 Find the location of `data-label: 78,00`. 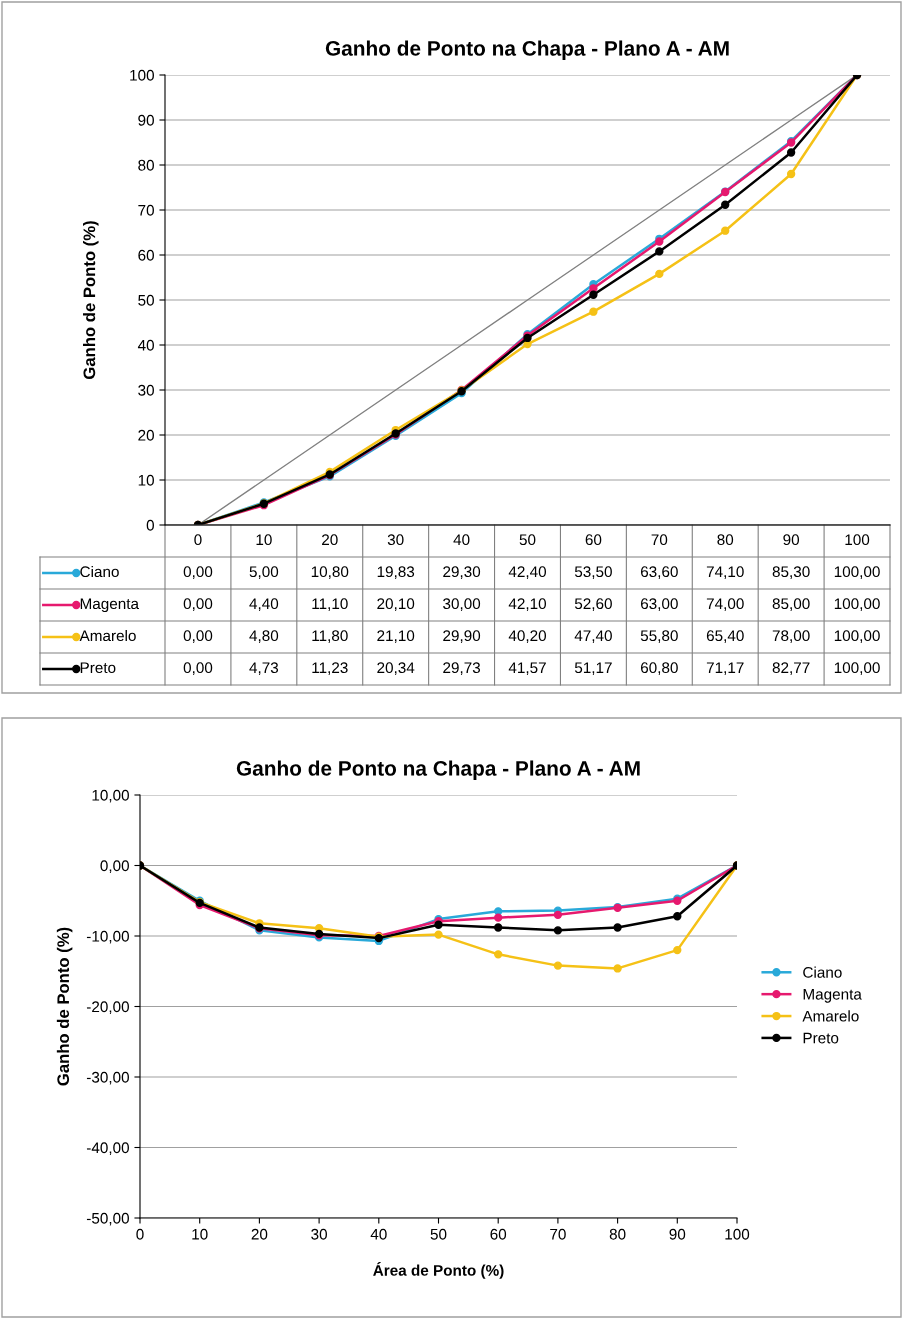

data-label: 78,00 is located at coordinates (791, 636).